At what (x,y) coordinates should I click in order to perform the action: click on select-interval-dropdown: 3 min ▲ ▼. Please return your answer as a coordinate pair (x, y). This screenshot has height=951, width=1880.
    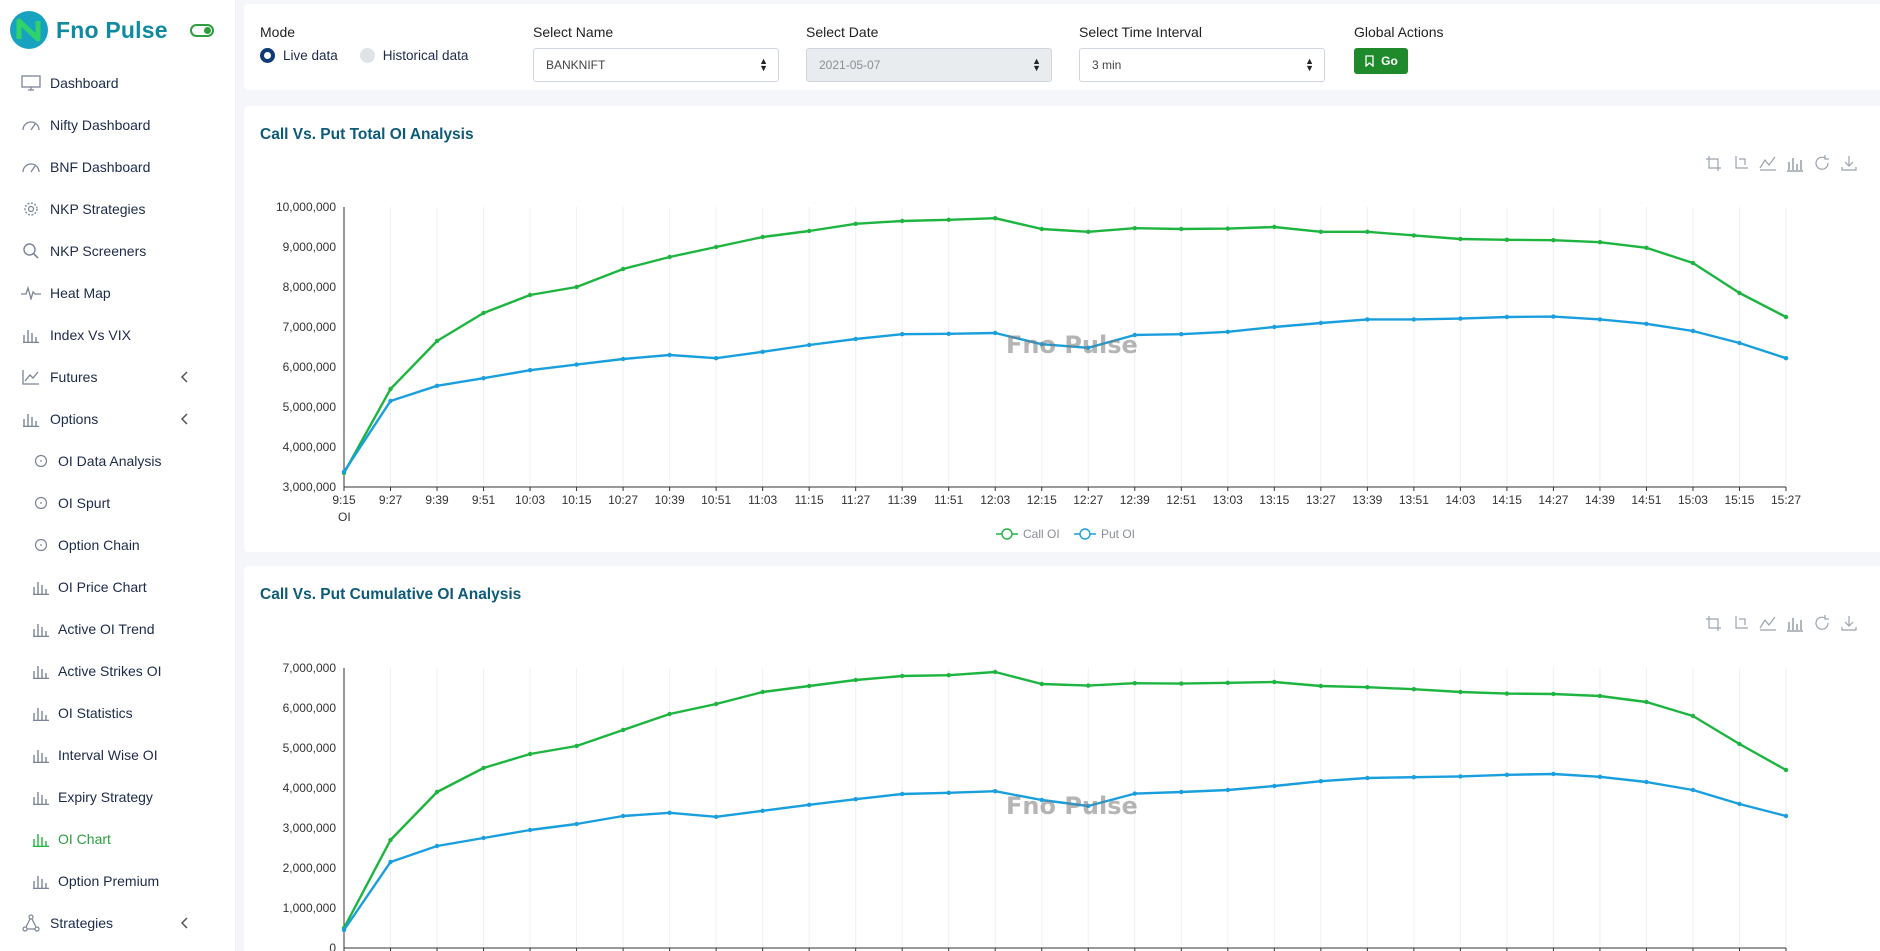
    Looking at the image, I should click on (1202, 65).